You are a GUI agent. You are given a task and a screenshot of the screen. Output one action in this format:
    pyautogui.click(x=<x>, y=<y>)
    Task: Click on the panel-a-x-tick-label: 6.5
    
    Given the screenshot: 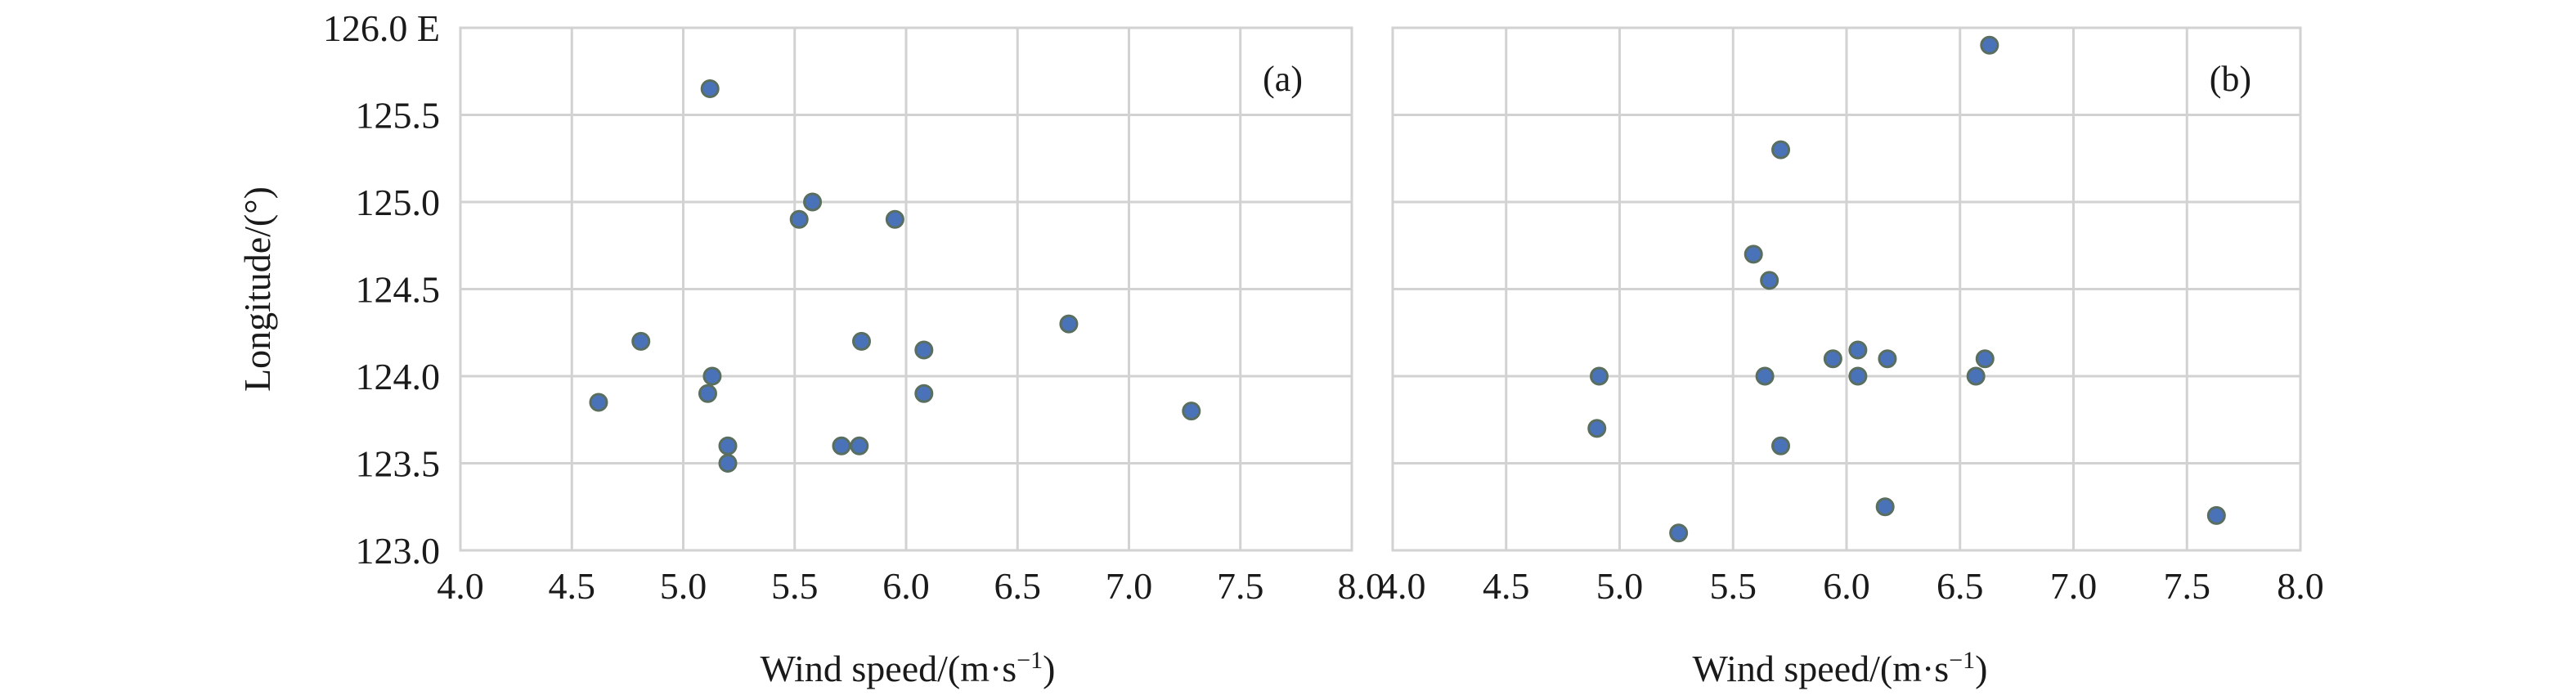 What is the action you would take?
    pyautogui.click(x=1018, y=586)
    